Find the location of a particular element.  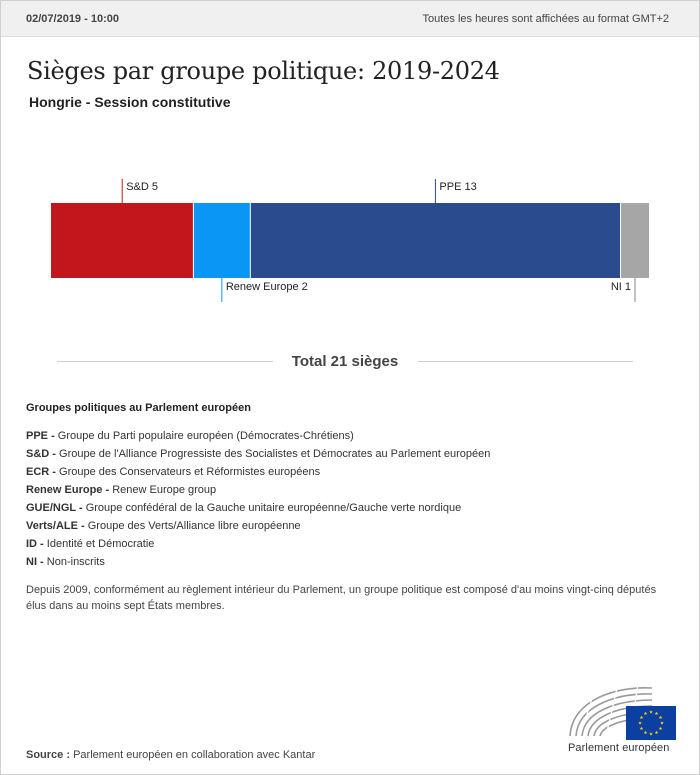

legend-abbr: ID is located at coordinates (31, 544).